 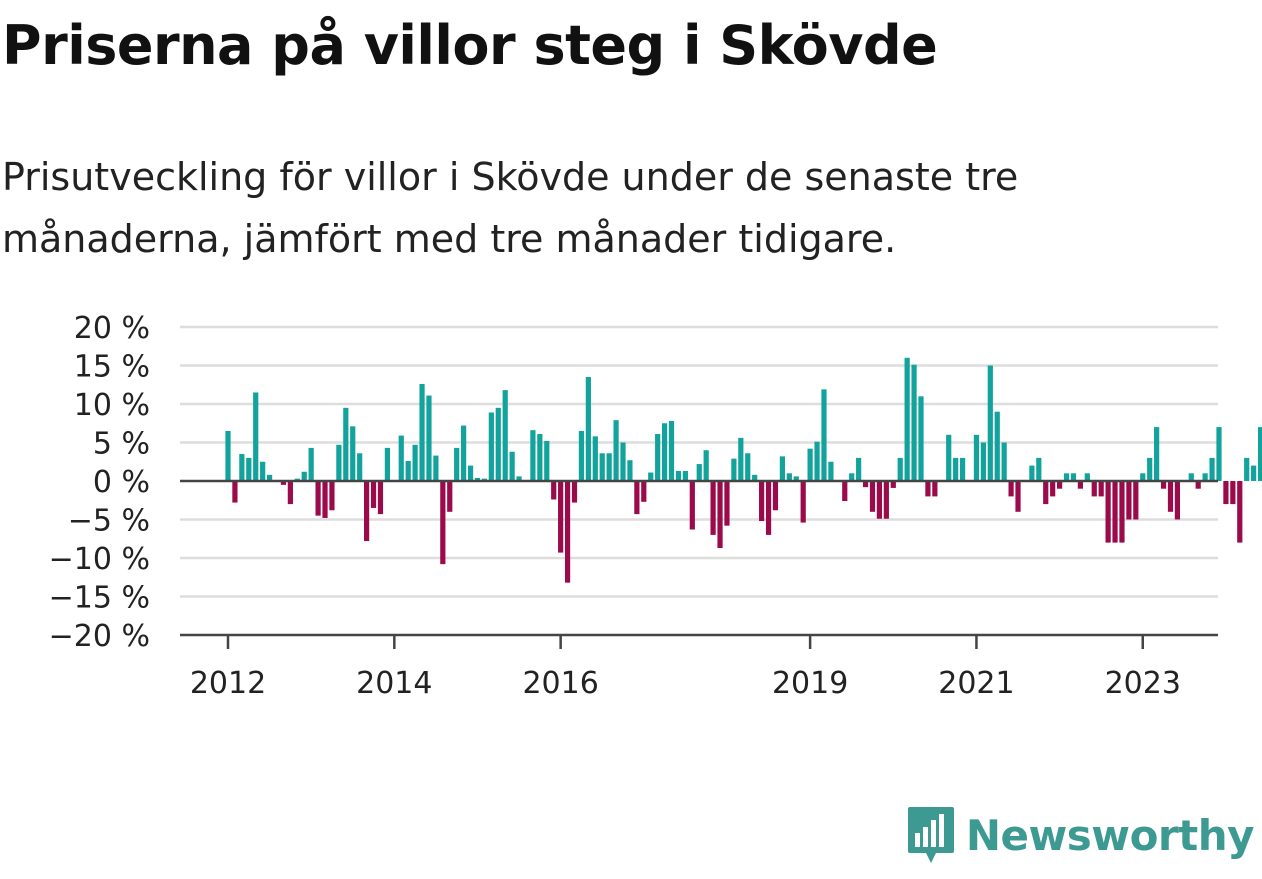 What do you see at coordinates (228, 683) in the screenshot?
I see `x-tick-label: 2012` at bounding box center [228, 683].